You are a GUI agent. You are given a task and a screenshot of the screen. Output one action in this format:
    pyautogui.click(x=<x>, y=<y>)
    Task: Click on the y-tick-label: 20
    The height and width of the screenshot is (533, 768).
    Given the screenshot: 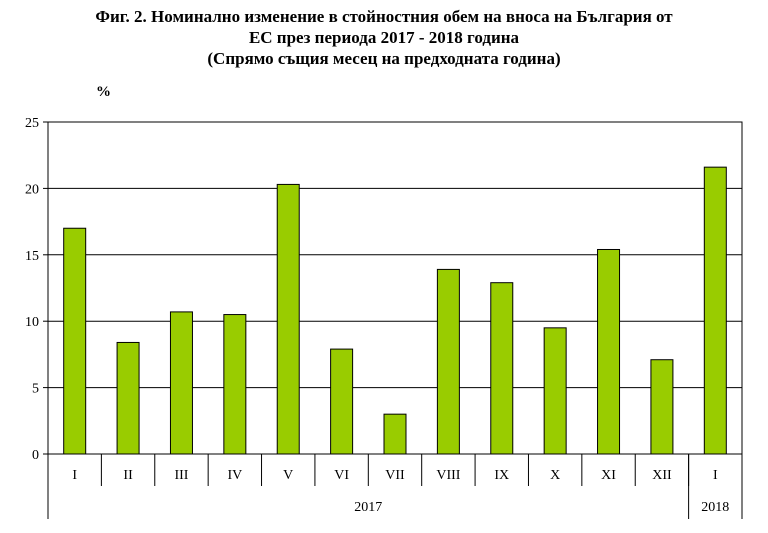 What is the action you would take?
    pyautogui.click(x=32, y=189)
    